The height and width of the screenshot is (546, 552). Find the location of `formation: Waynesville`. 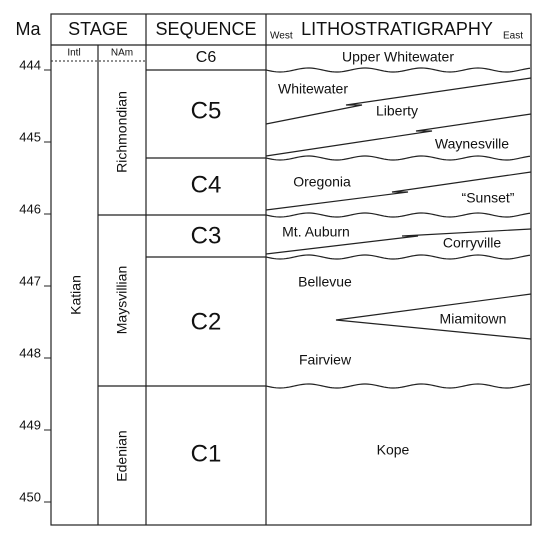

formation: Waynesville is located at coordinates (472, 144).